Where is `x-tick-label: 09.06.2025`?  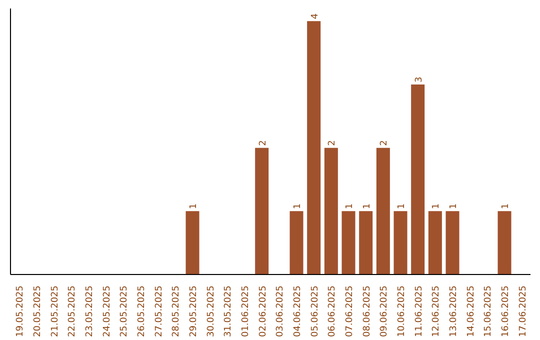 x-tick-label: 09.06.2025 is located at coordinates (385, 312).